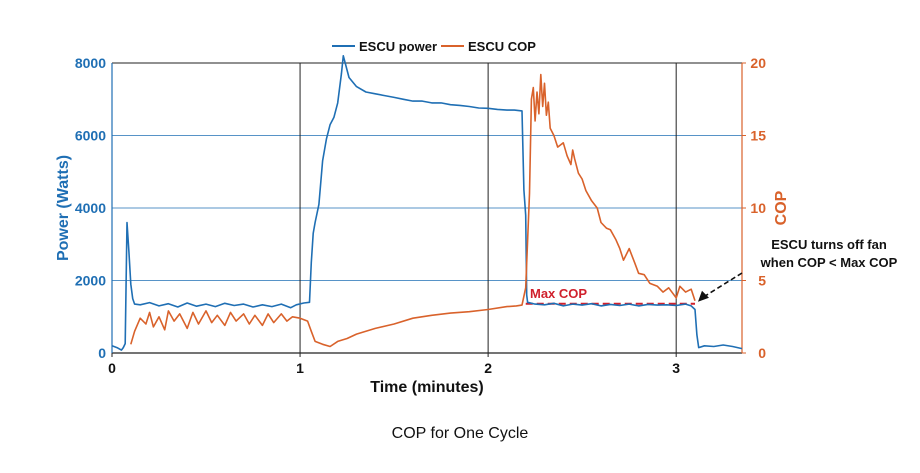 This screenshot has height=473, width=920. Describe the element at coordinates (762, 281) in the screenshot. I see `y-right-tick-label: 5` at that location.